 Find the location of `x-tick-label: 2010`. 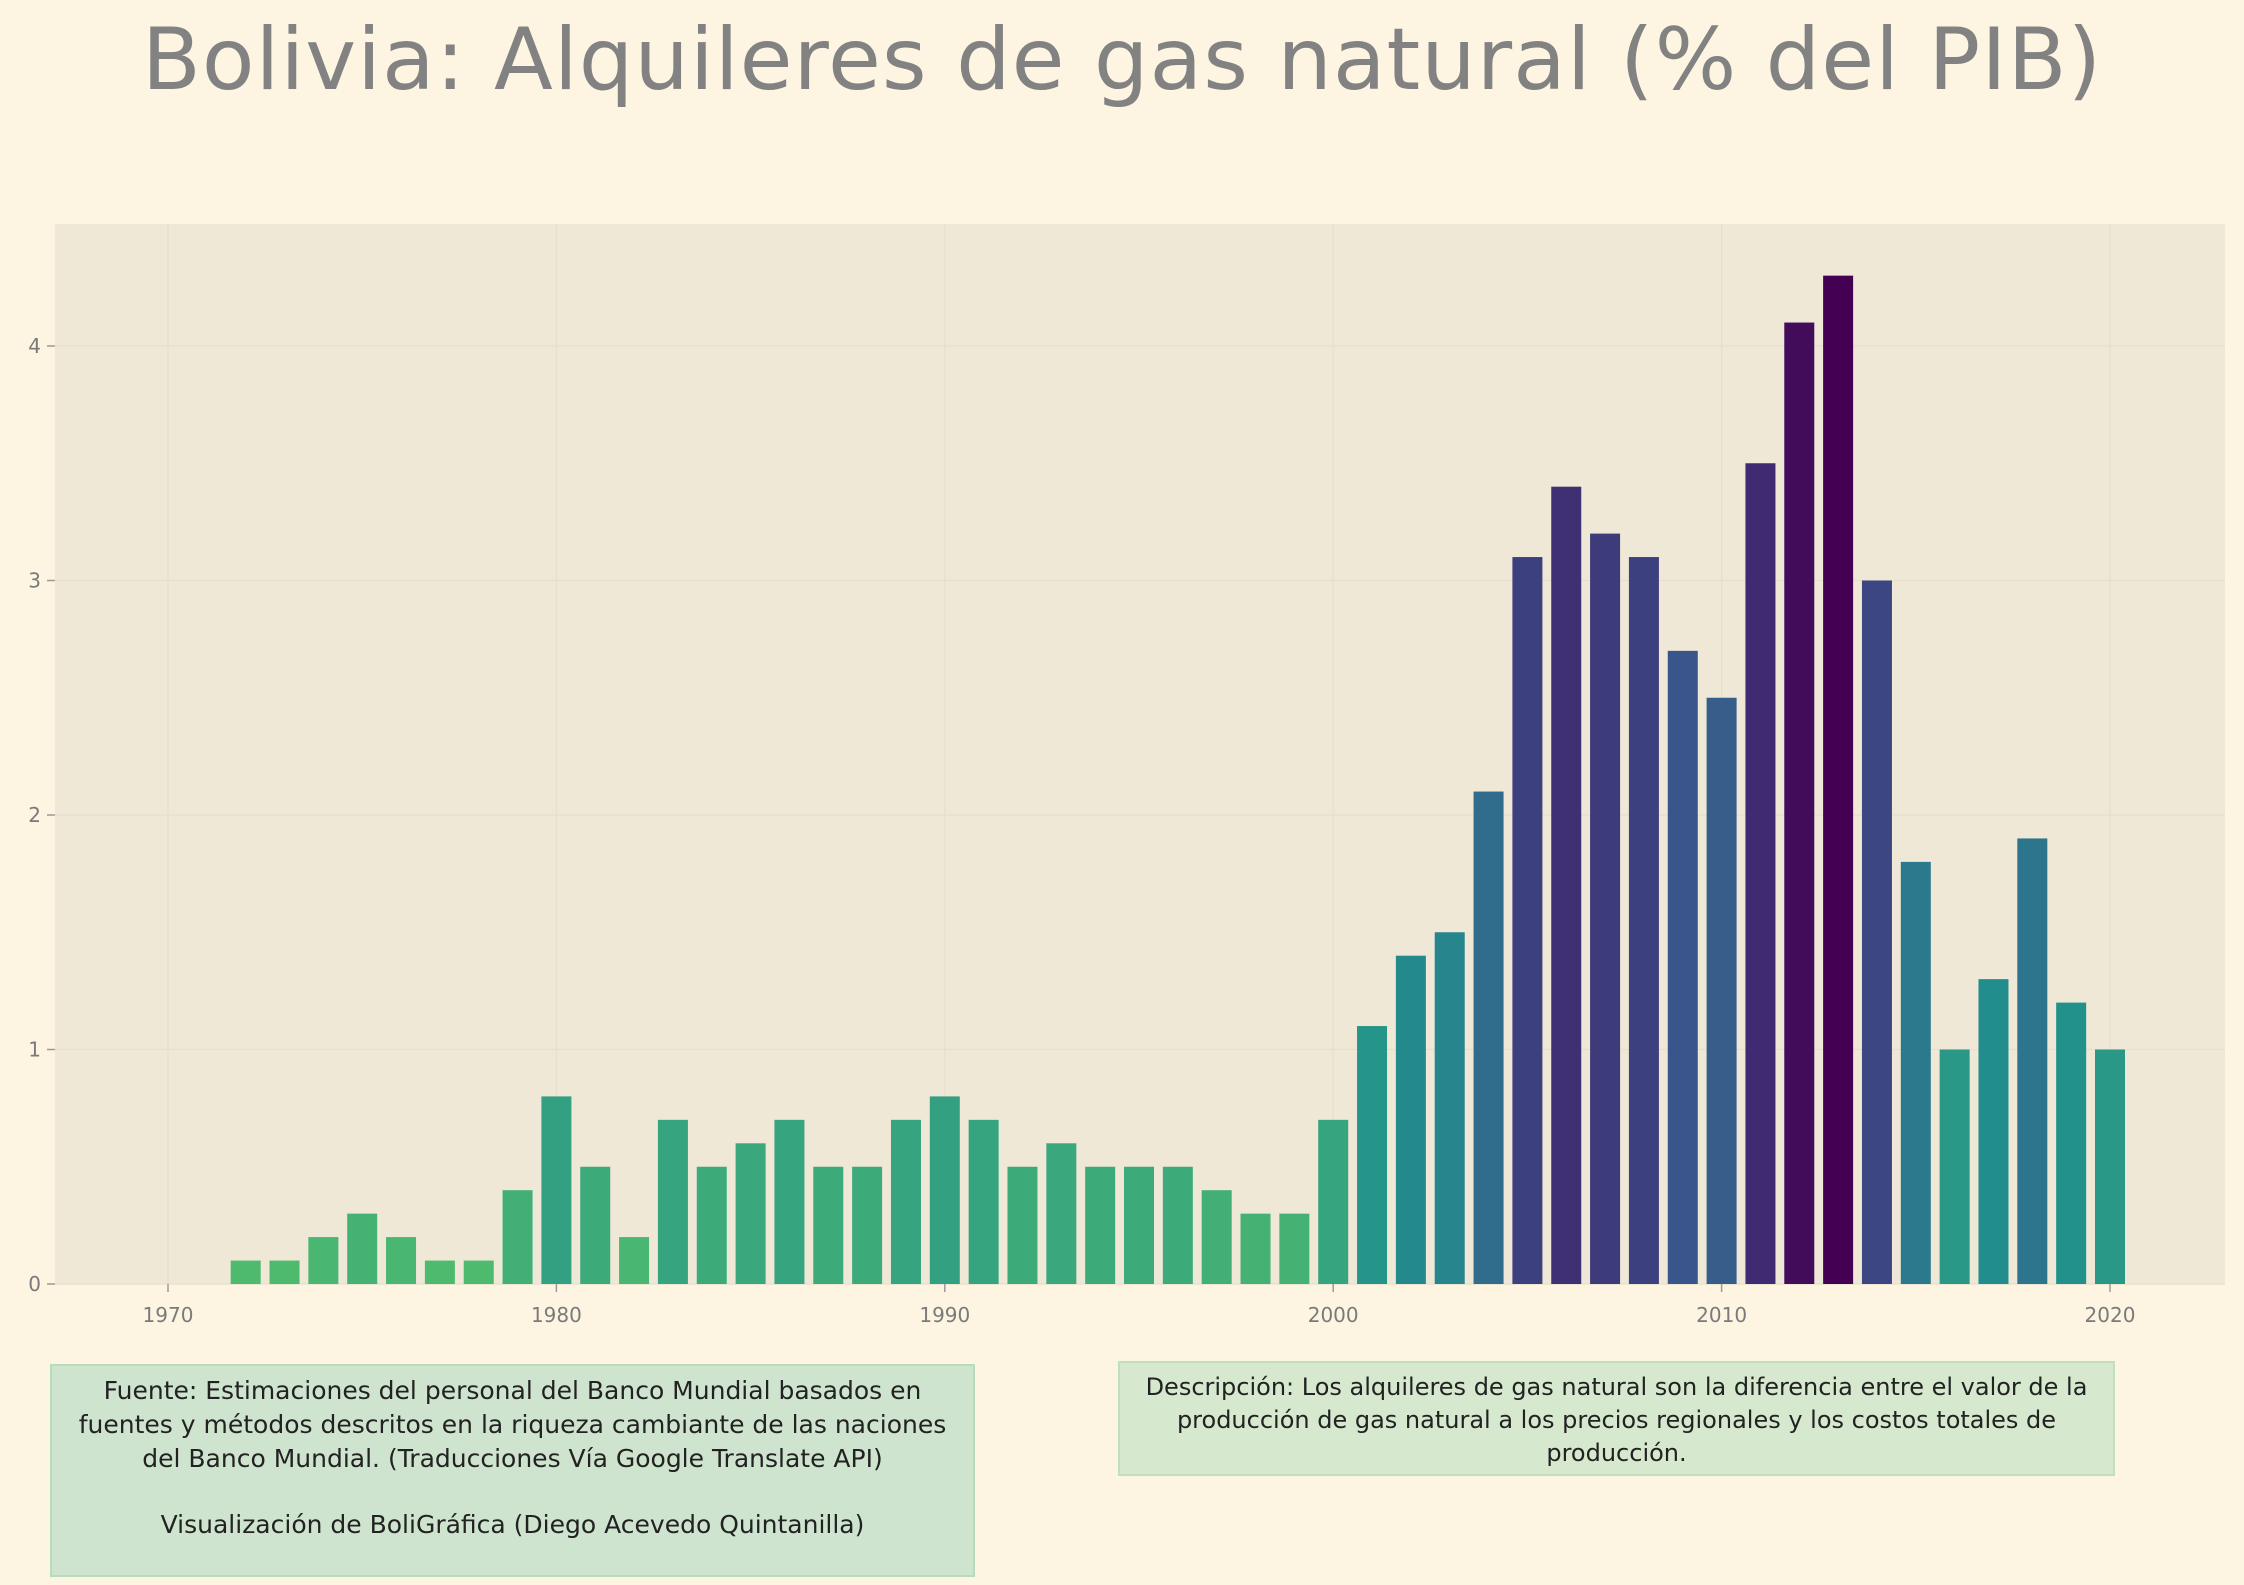

x-tick-label: 2010 is located at coordinates (1721, 1315).